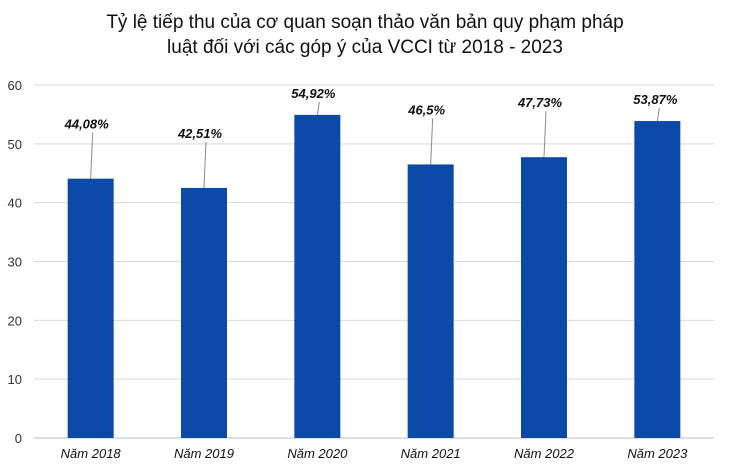 This screenshot has height=467, width=730. I want to click on data-label-3: 54,92%, so click(313, 93).